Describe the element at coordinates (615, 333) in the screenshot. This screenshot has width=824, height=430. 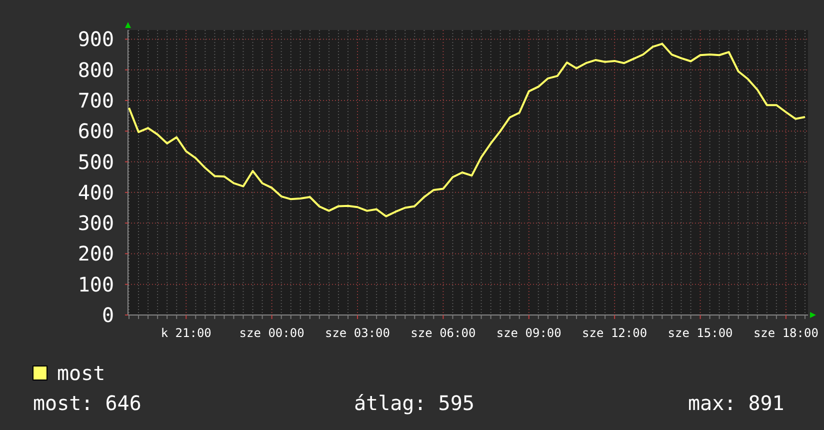
I see `x-tick-label: sze 12:00` at that location.